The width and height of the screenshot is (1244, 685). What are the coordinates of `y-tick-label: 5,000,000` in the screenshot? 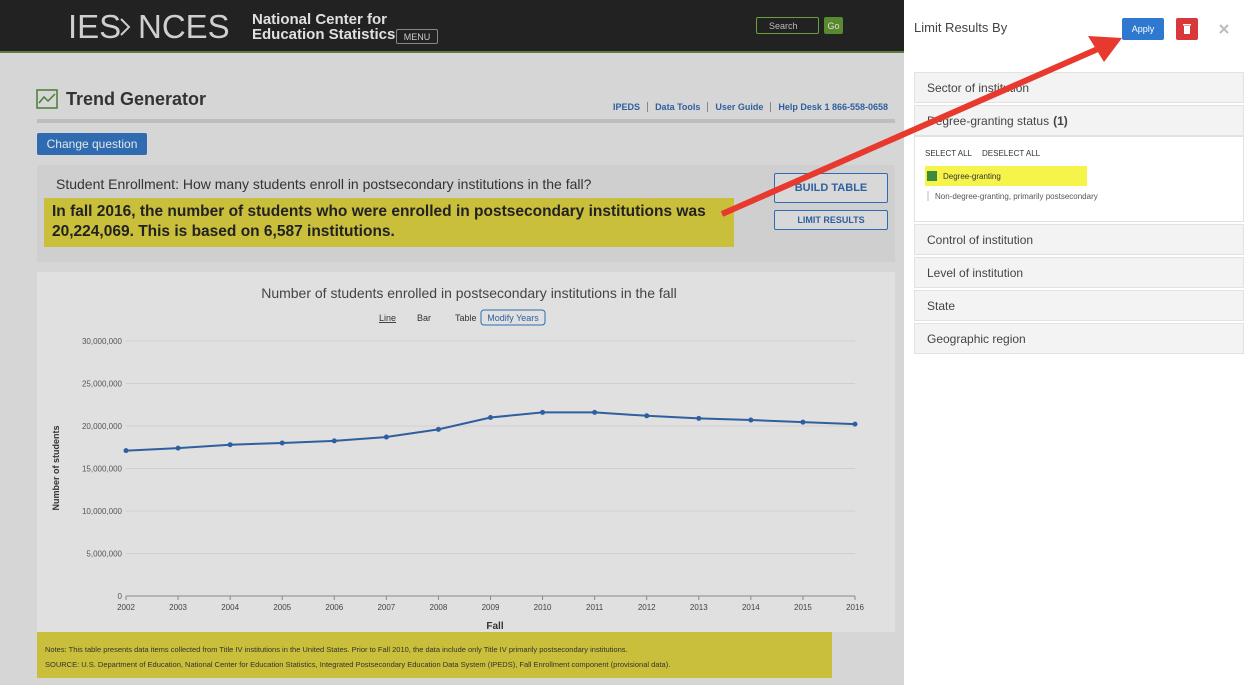 It's located at (104, 554).